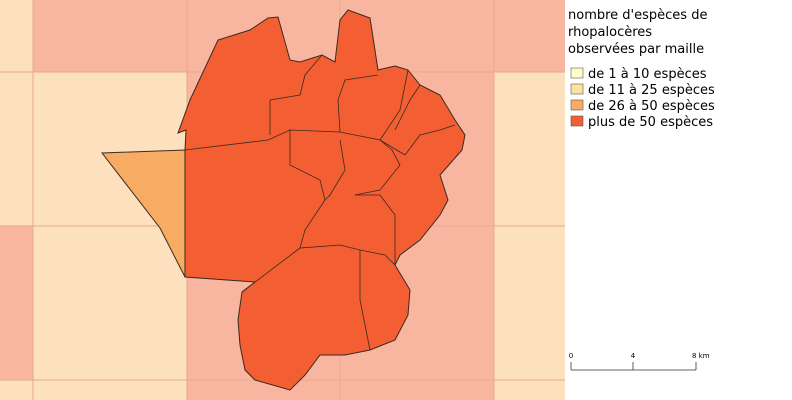 Image resolution: width=792 pixels, height=400 pixels. I want to click on scale-label: 8 km, so click(701, 356).